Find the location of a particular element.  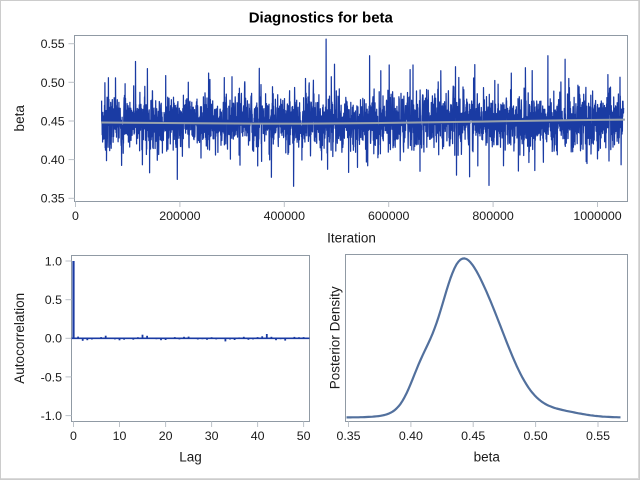

svg-text: -1.0 is located at coordinates (51, 416).